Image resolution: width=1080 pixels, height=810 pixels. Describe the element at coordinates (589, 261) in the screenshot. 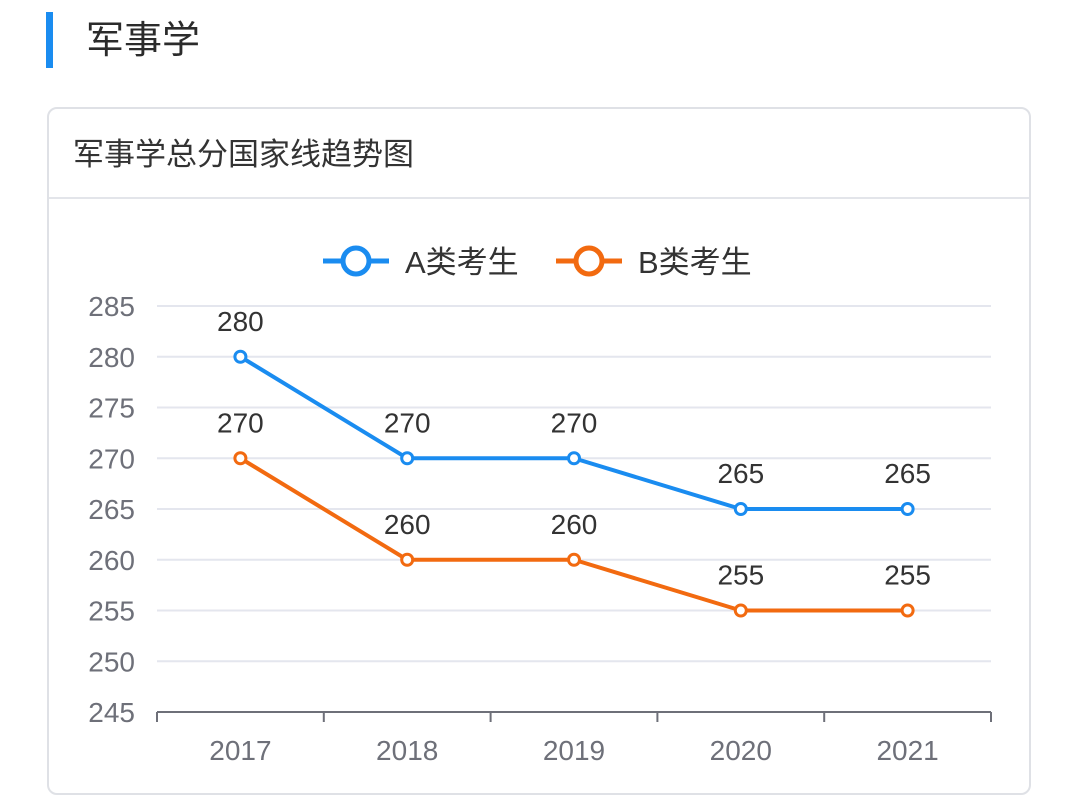

I see `legend-marker-b` at that location.